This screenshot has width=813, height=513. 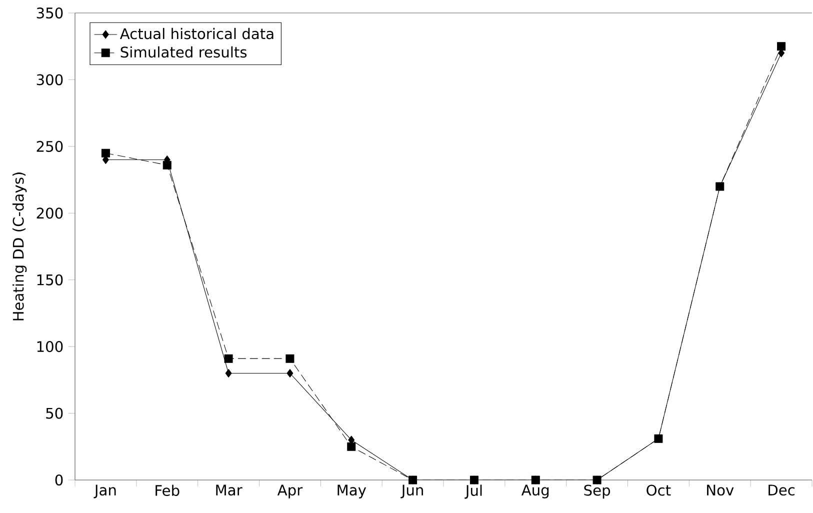 What do you see at coordinates (597, 491) in the screenshot?
I see `x-tick-label: Sep` at bounding box center [597, 491].